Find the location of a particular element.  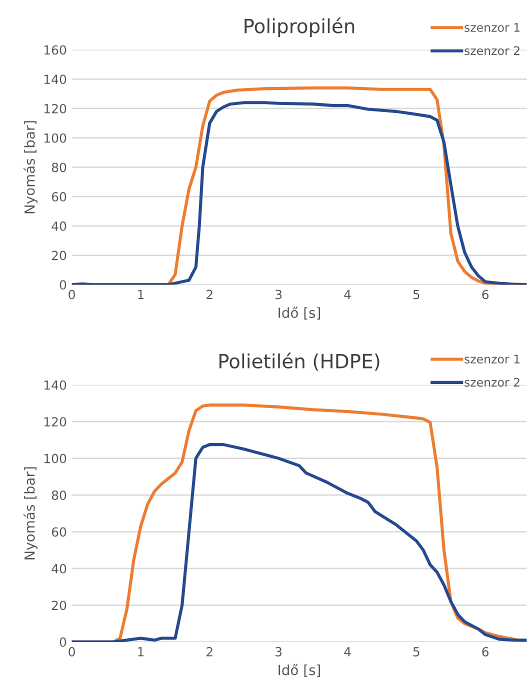

y-tick-label: 160 is located at coordinates (55, 50).